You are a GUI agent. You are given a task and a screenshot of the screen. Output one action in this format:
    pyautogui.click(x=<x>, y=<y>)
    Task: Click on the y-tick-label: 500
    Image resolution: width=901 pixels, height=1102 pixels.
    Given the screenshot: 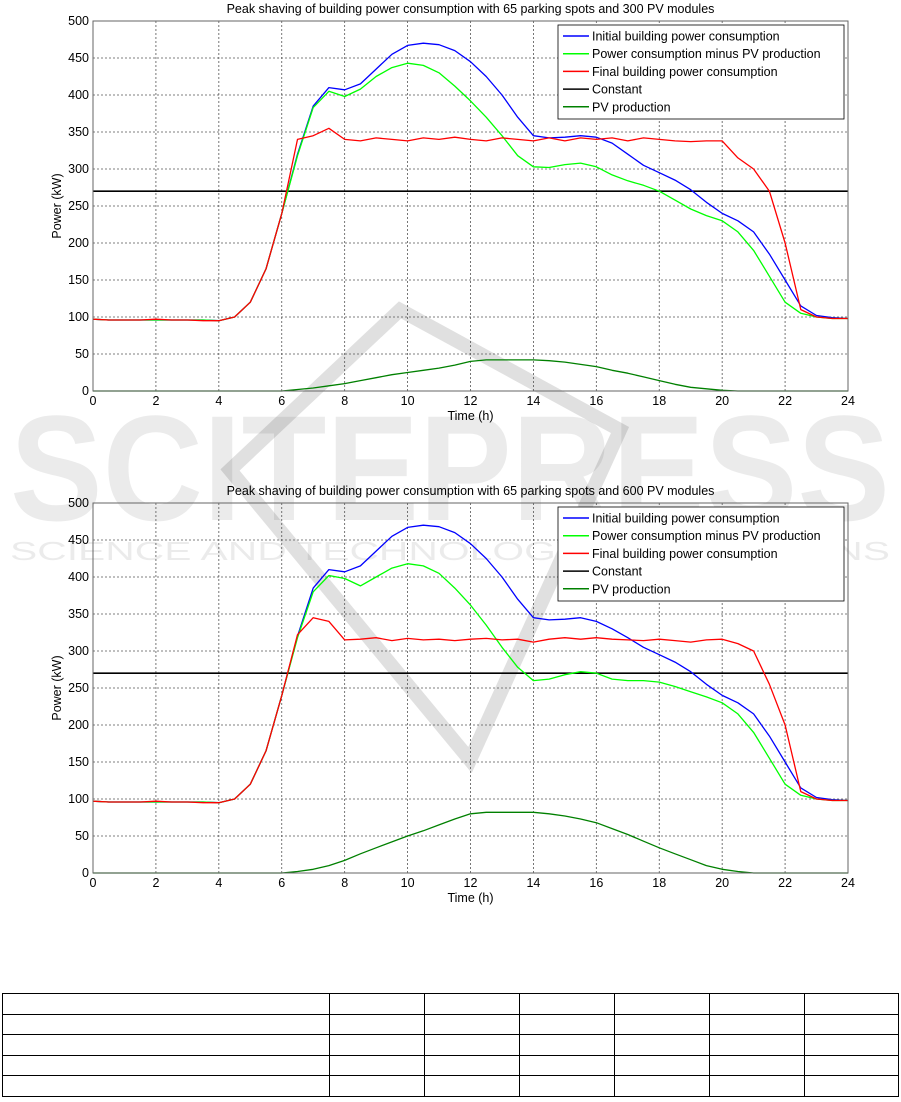 What is the action you would take?
    pyautogui.click(x=78, y=21)
    